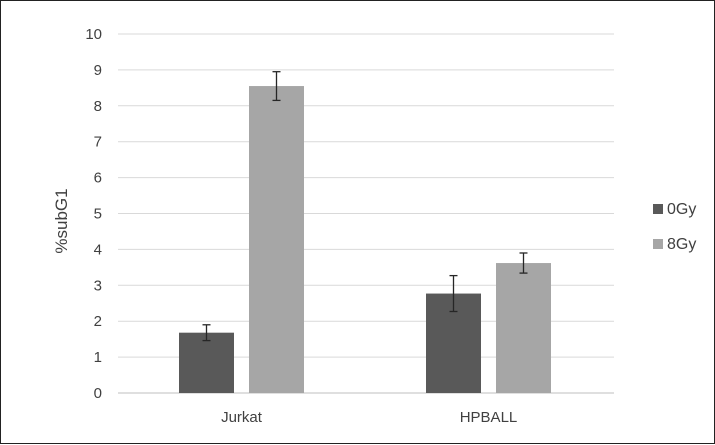  I want to click on y-tick-label: 8, so click(98, 106).